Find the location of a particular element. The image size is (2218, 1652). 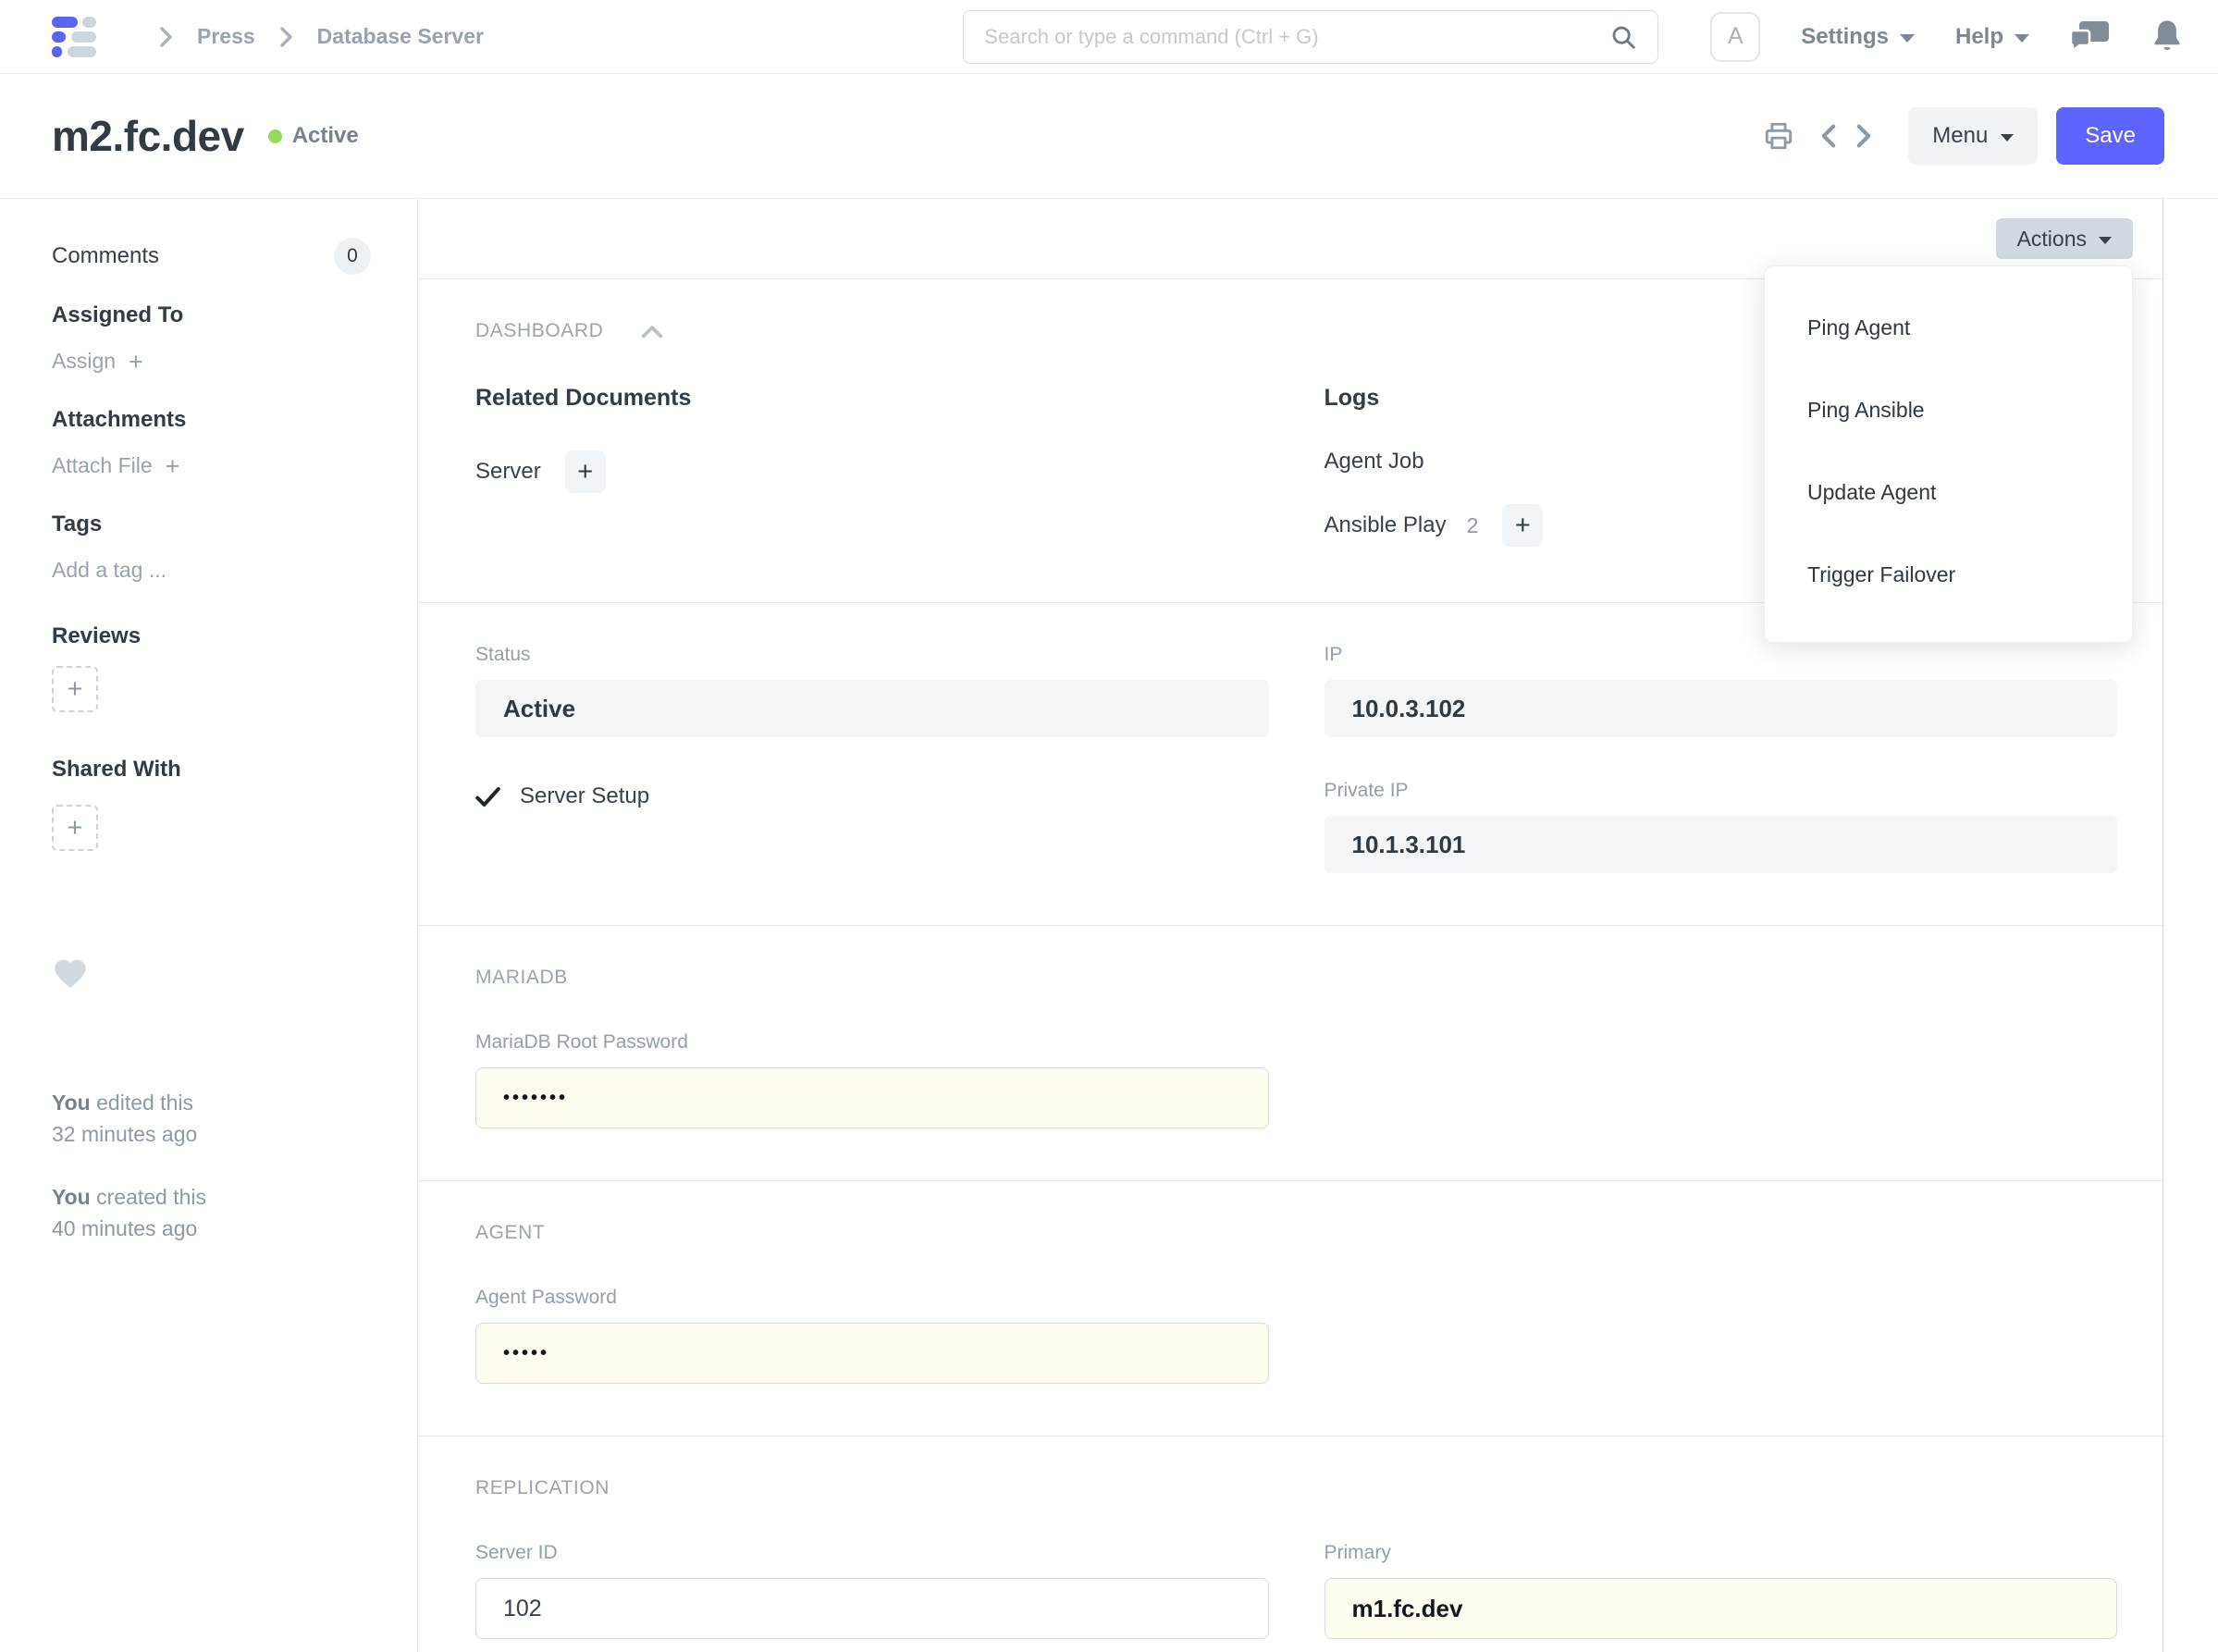

assigned-to-heading: Assigned To is located at coordinates (118, 315).